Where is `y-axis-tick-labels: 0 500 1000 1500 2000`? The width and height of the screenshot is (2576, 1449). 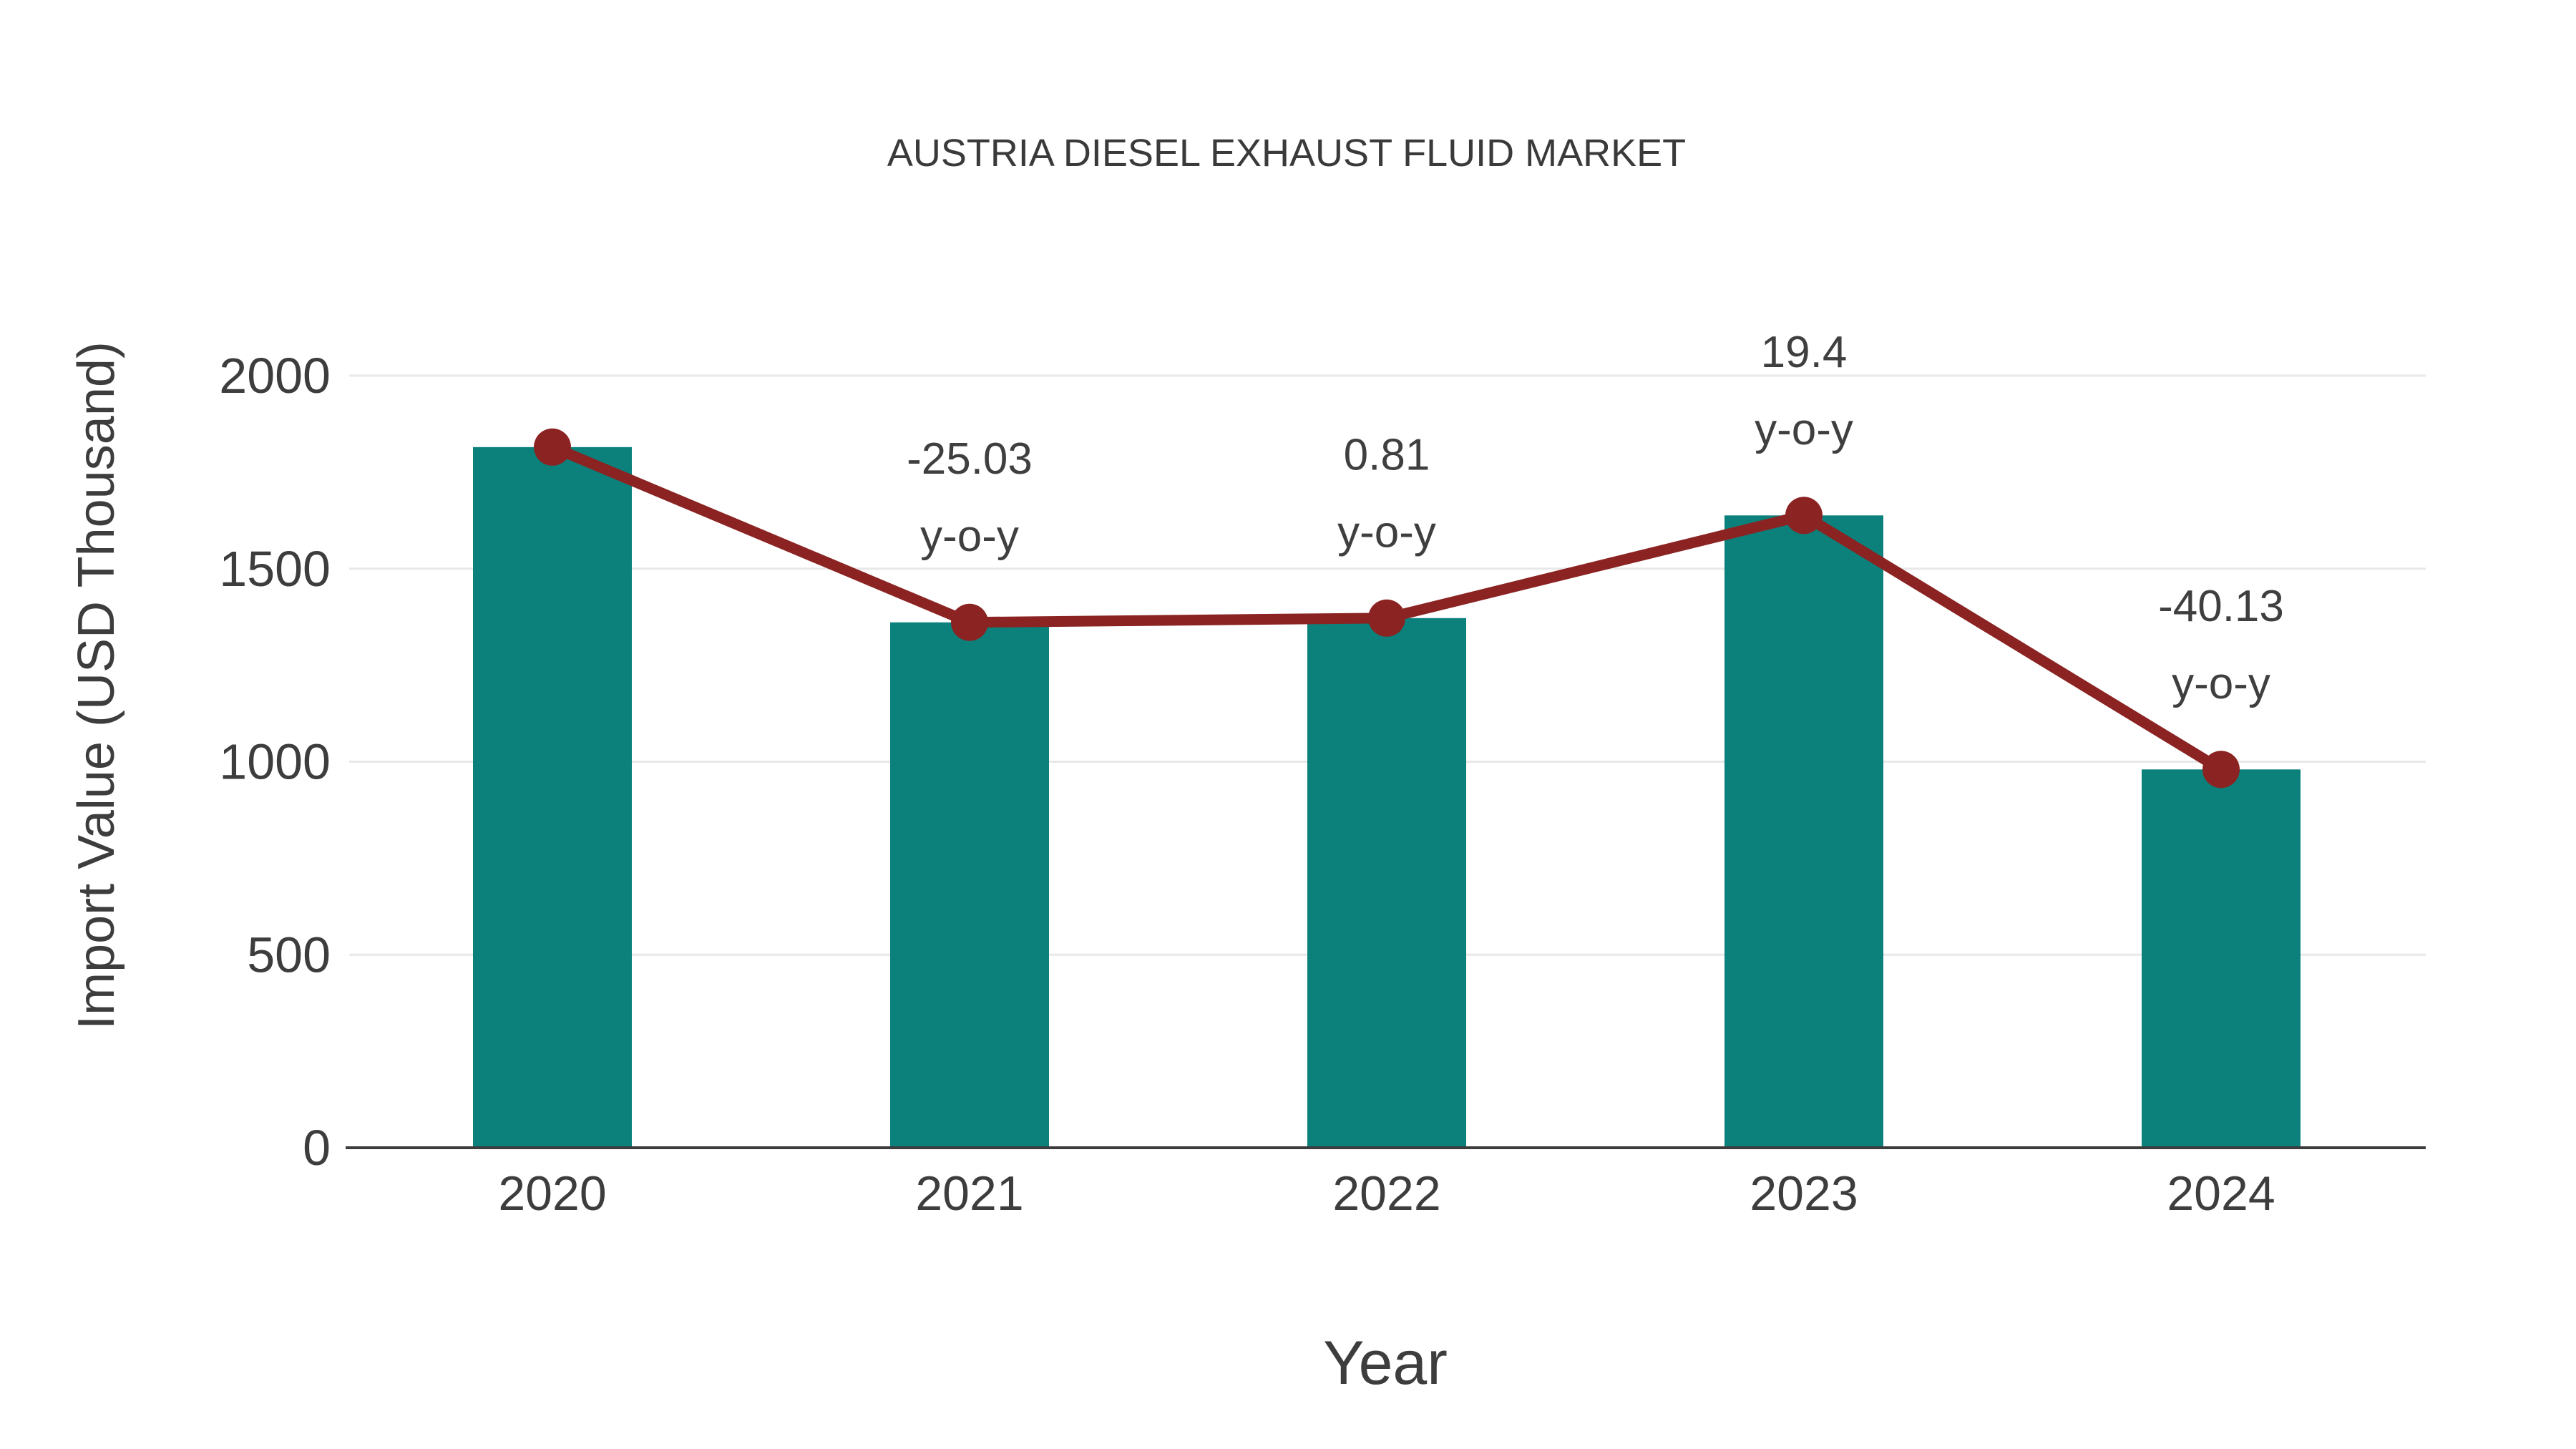
y-axis-tick-labels: 0 500 1000 1500 2000 is located at coordinates (275, 762).